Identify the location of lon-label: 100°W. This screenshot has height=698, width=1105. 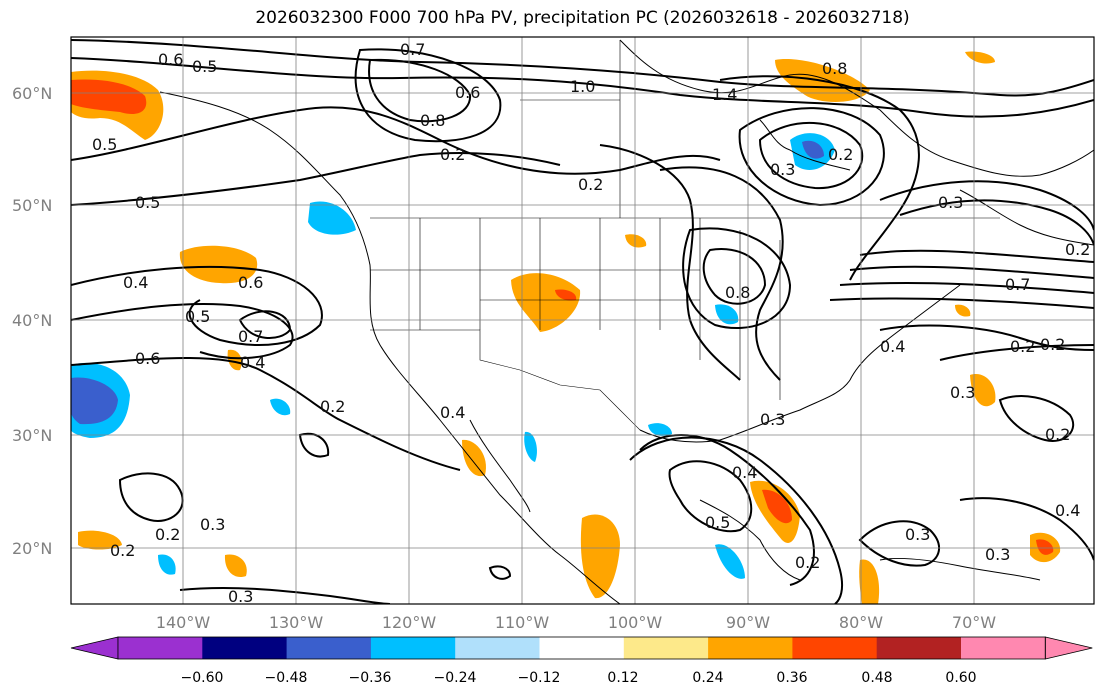
(635, 622).